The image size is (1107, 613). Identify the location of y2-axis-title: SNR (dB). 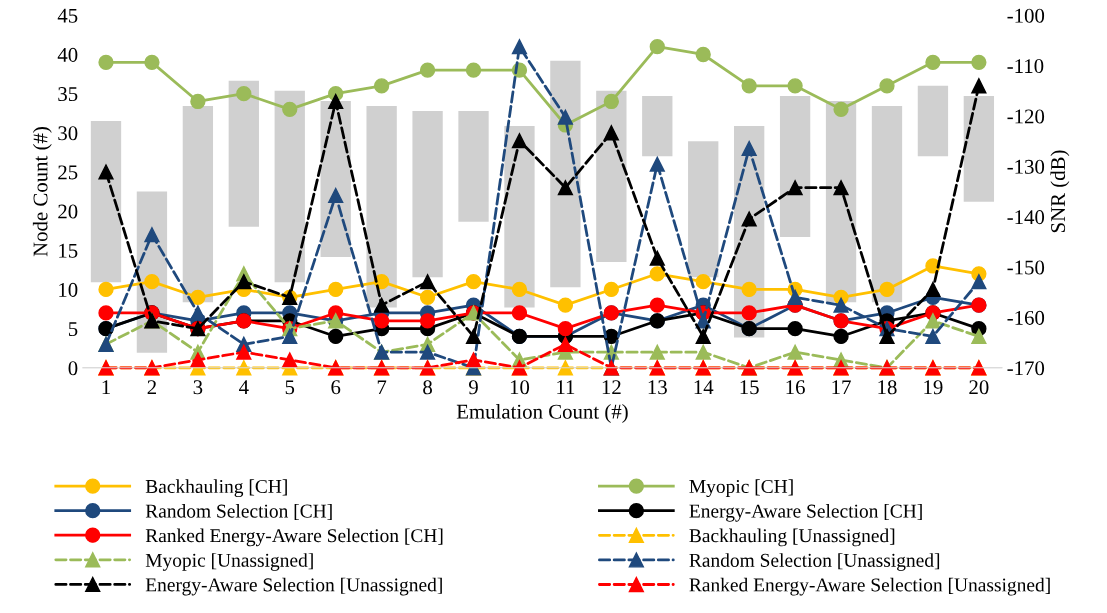
(1060, 191).